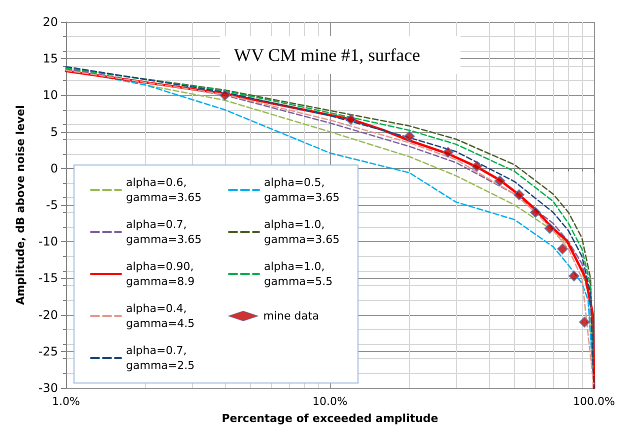  Describe the element at coordinates (160, 316) in the screenshot. I see `legend-label: alpha=0.4, gamma=4.5` at that location.